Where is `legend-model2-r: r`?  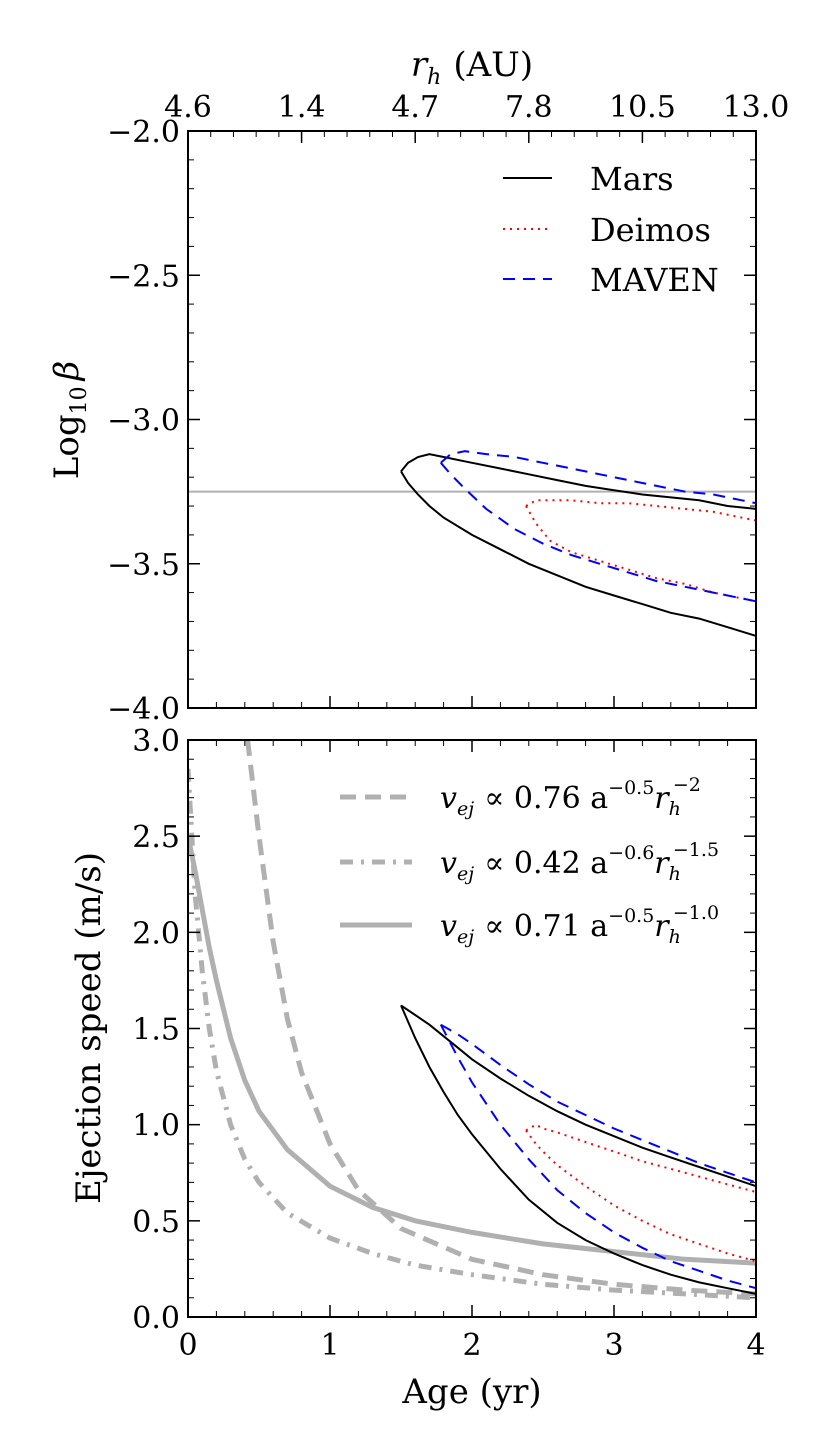 legend-model2-r: r is located at coordinates (662, 863).